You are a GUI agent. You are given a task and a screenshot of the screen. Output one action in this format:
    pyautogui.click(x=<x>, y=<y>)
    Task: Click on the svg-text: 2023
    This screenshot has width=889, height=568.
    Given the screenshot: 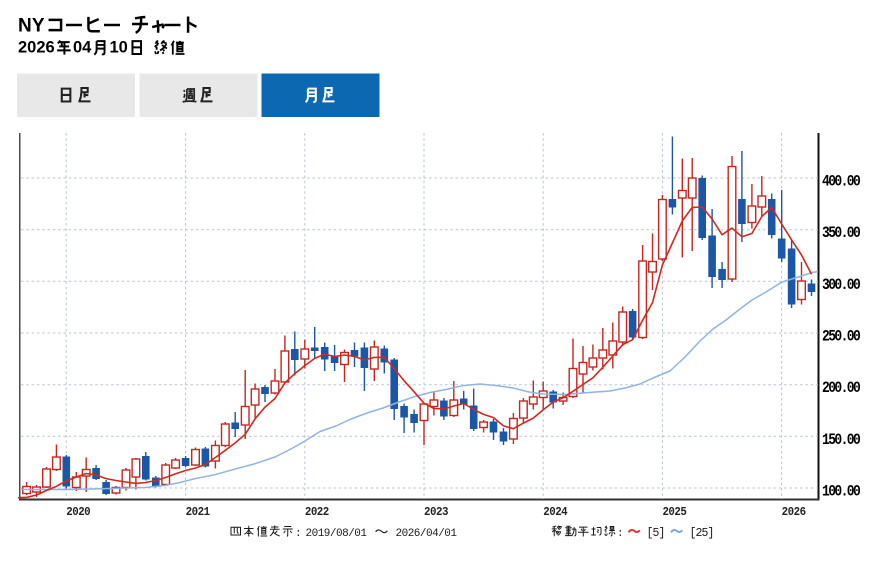 What is the action you would take?
    pyautogui.click(x=436, y=512)
    